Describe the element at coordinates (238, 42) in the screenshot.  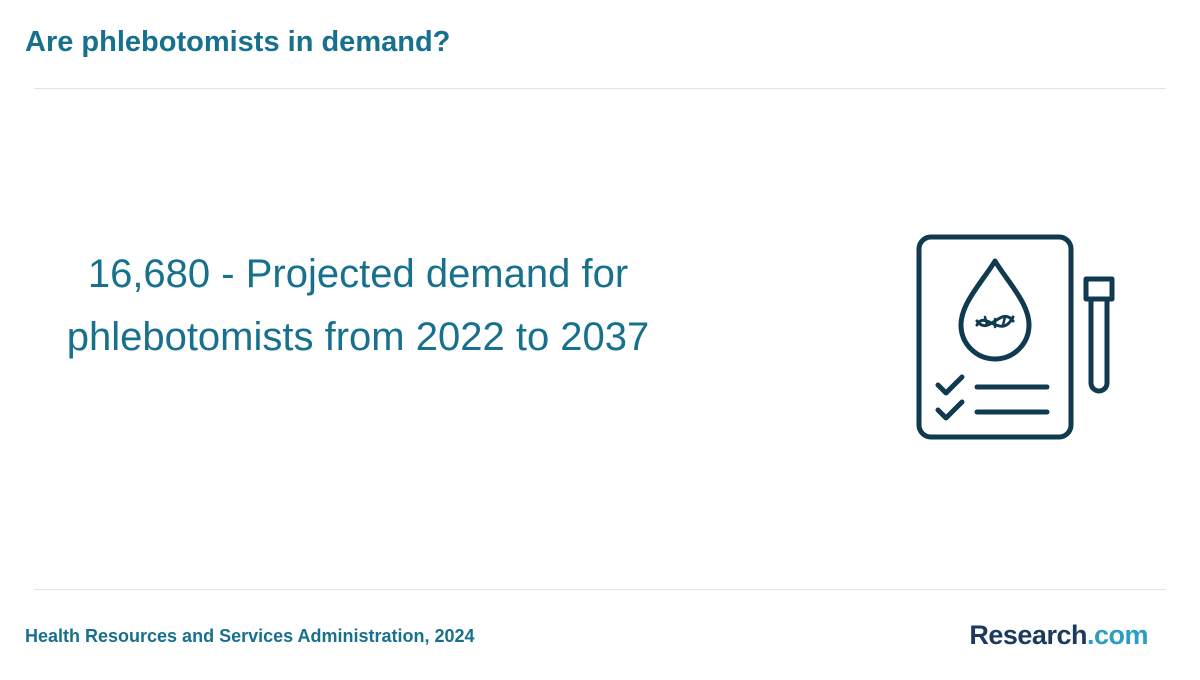
I see `title: Are phlebotomists in demand?` at that location.